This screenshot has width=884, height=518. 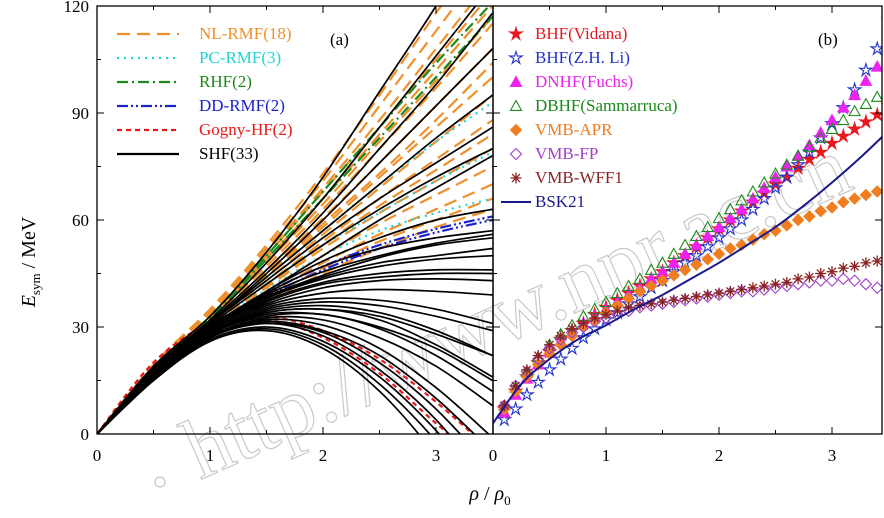 I want to click on panel-b-label: (b), so click(x=828, y=39).